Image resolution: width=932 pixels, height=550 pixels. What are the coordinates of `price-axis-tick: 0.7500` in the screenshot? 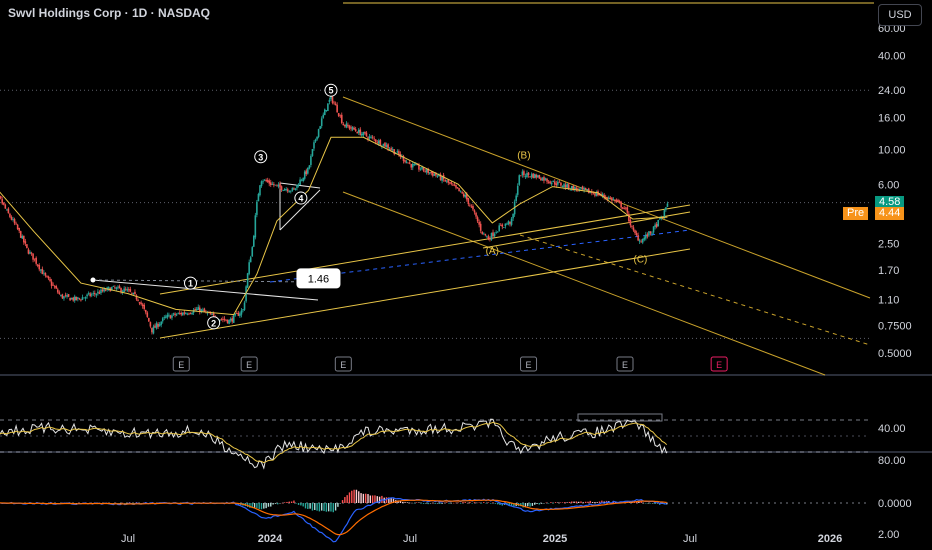 It's located at (895, 326).